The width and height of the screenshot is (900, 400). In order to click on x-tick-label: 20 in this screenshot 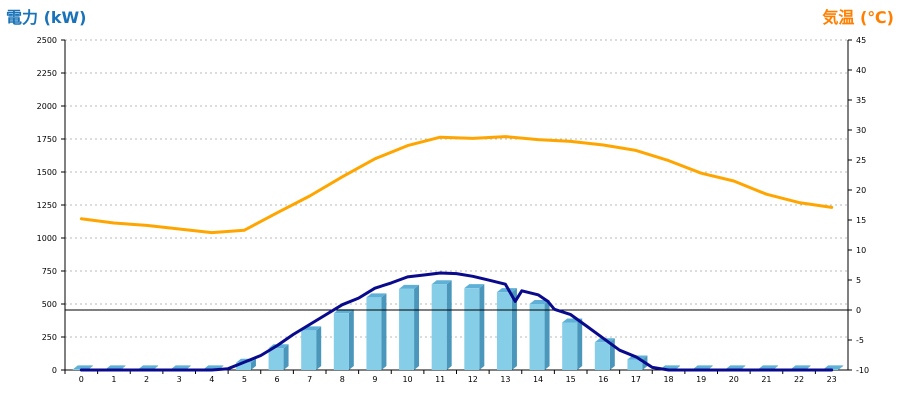, I will do `click(734, 379)`.